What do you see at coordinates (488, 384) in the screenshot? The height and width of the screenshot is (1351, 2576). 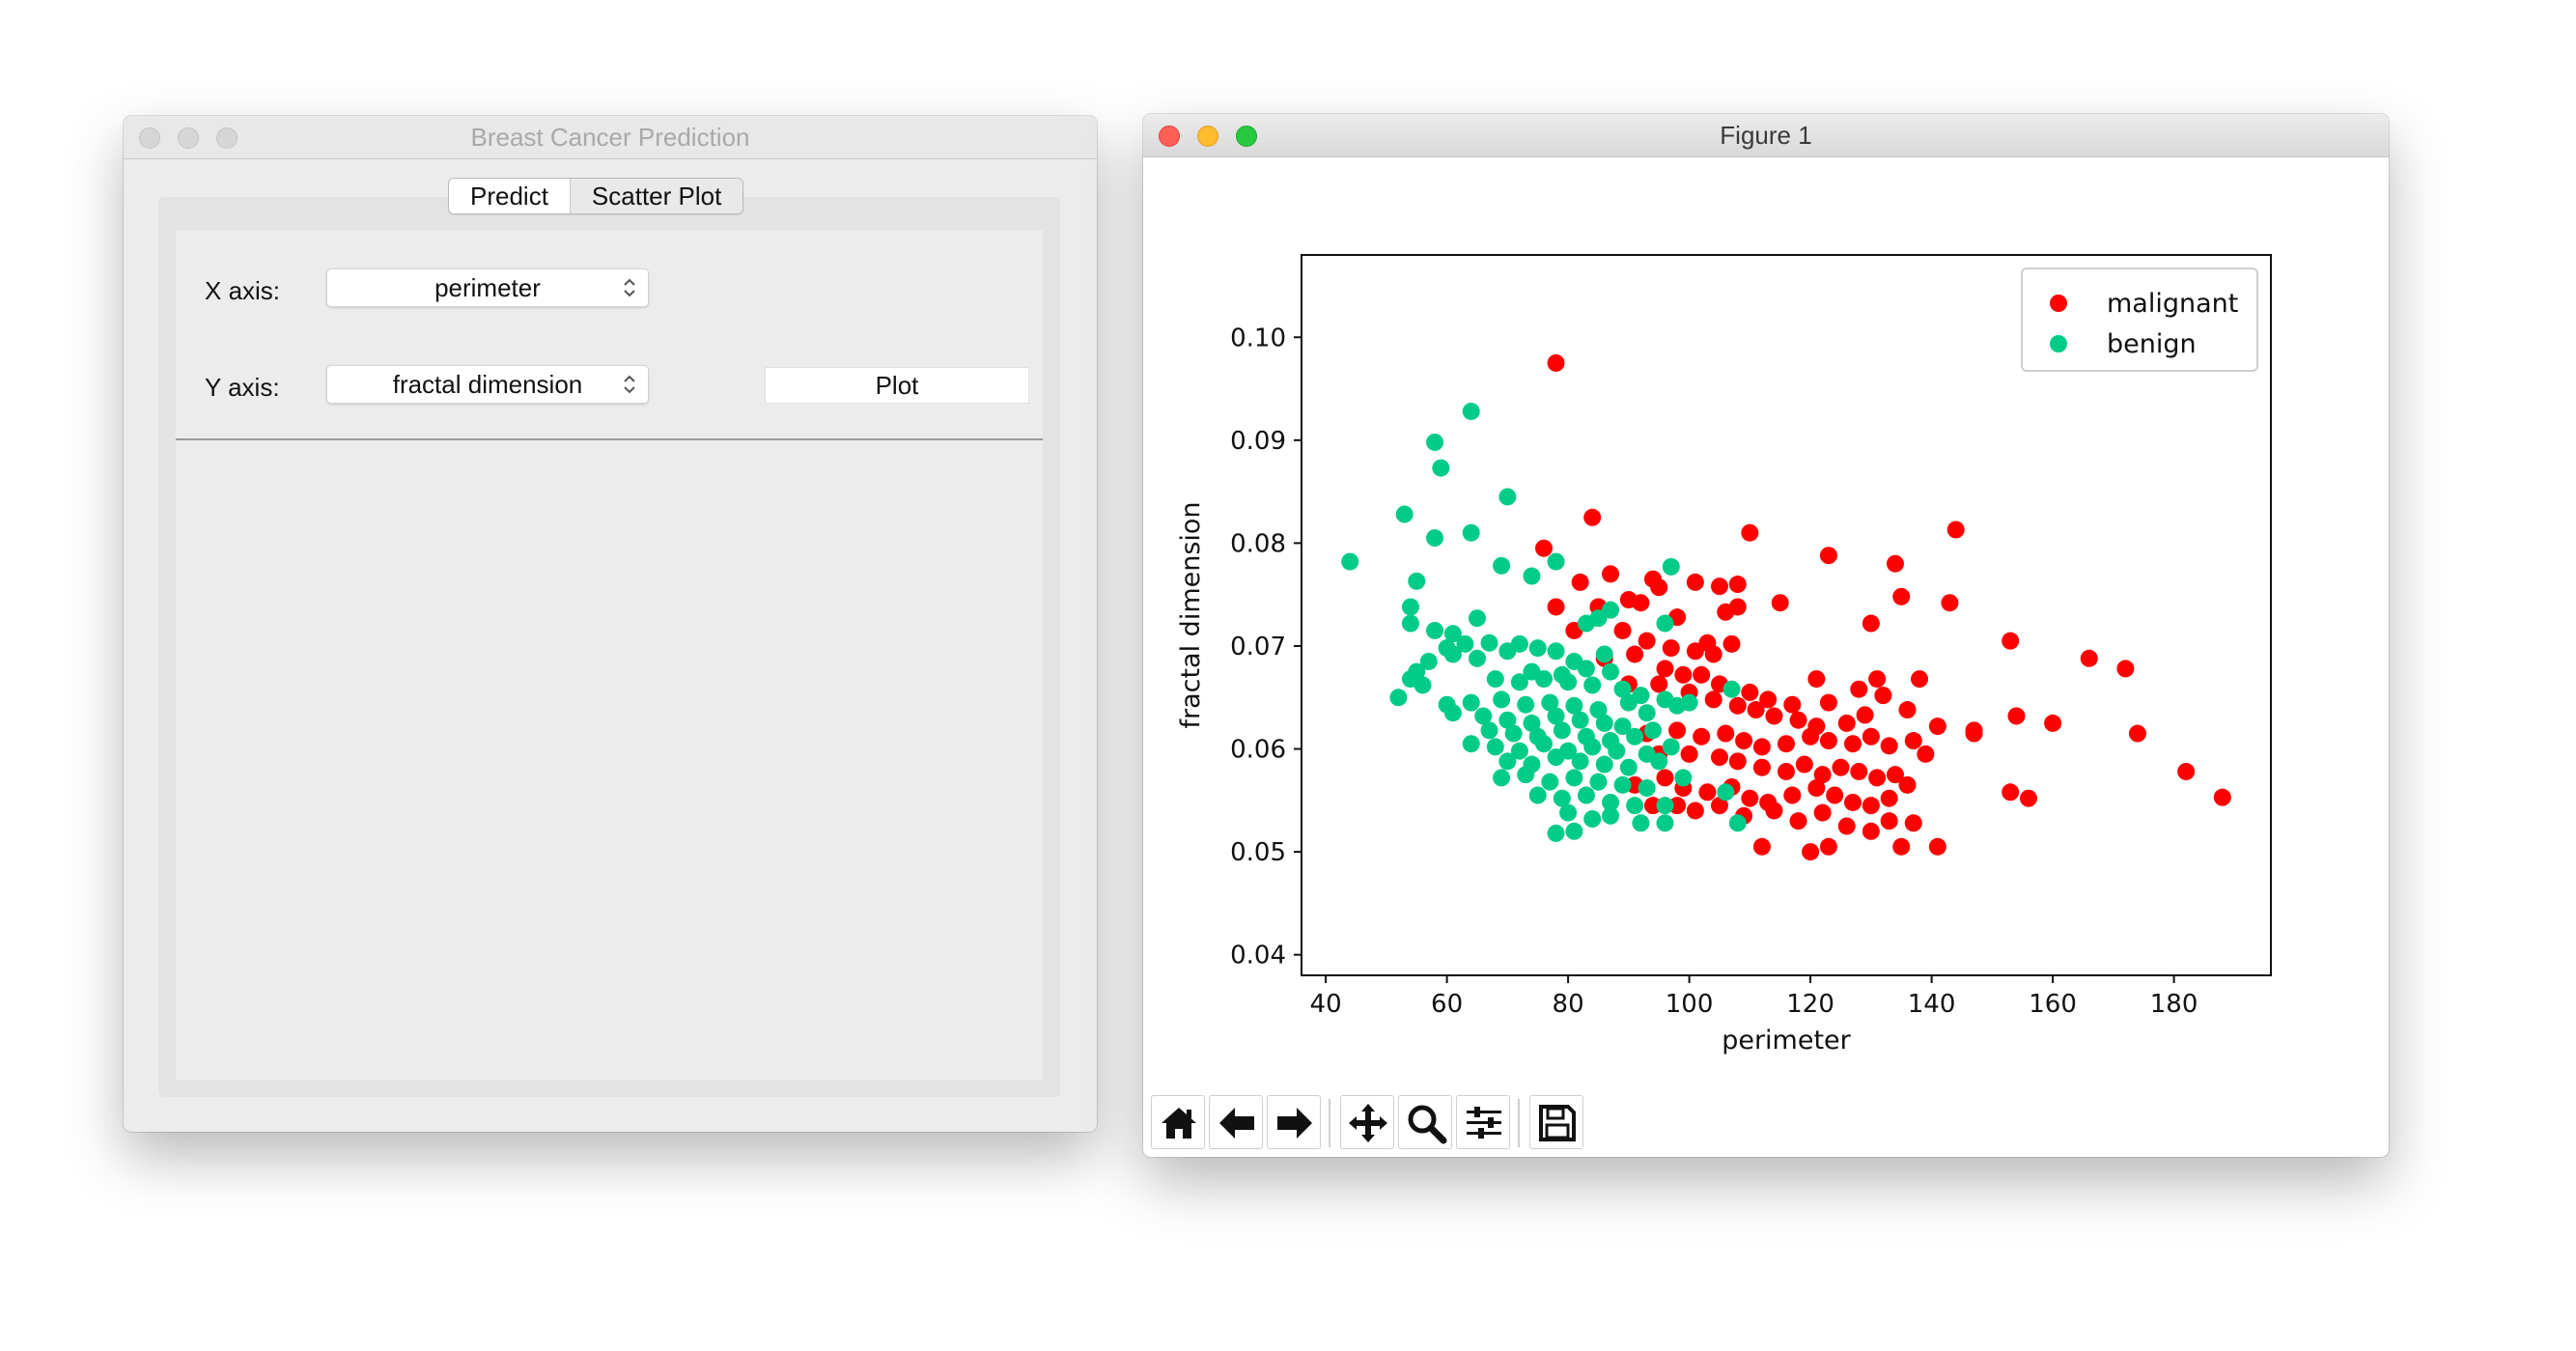 I see `y-axis-select: fractal dimension` at bounding box center [488, 384].